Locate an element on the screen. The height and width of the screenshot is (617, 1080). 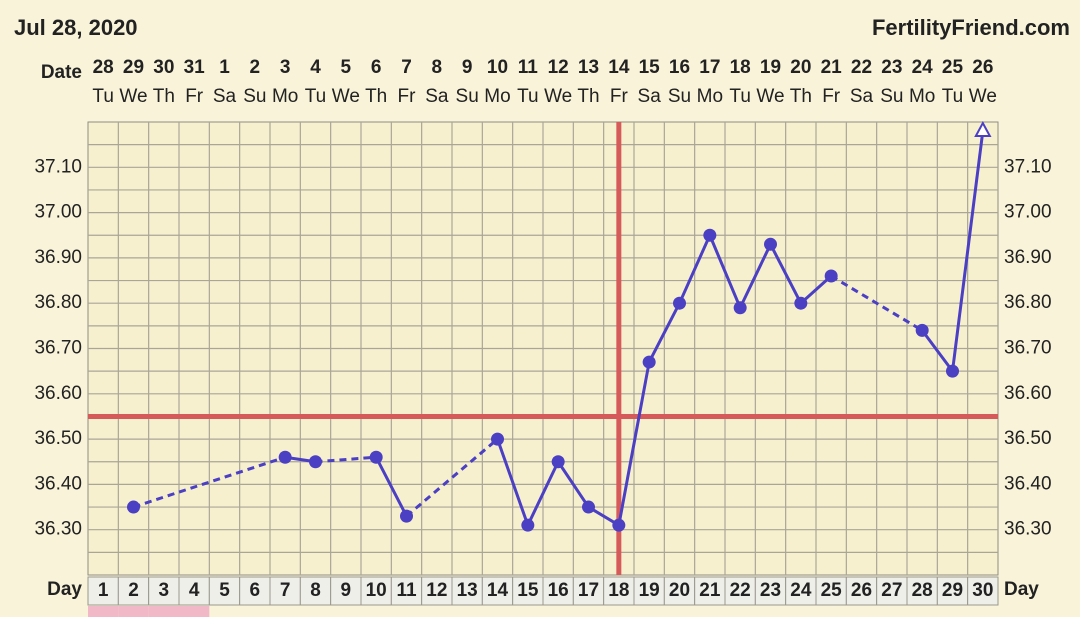
y-tick-label: 36.50 is located at coordinates (58, 438).